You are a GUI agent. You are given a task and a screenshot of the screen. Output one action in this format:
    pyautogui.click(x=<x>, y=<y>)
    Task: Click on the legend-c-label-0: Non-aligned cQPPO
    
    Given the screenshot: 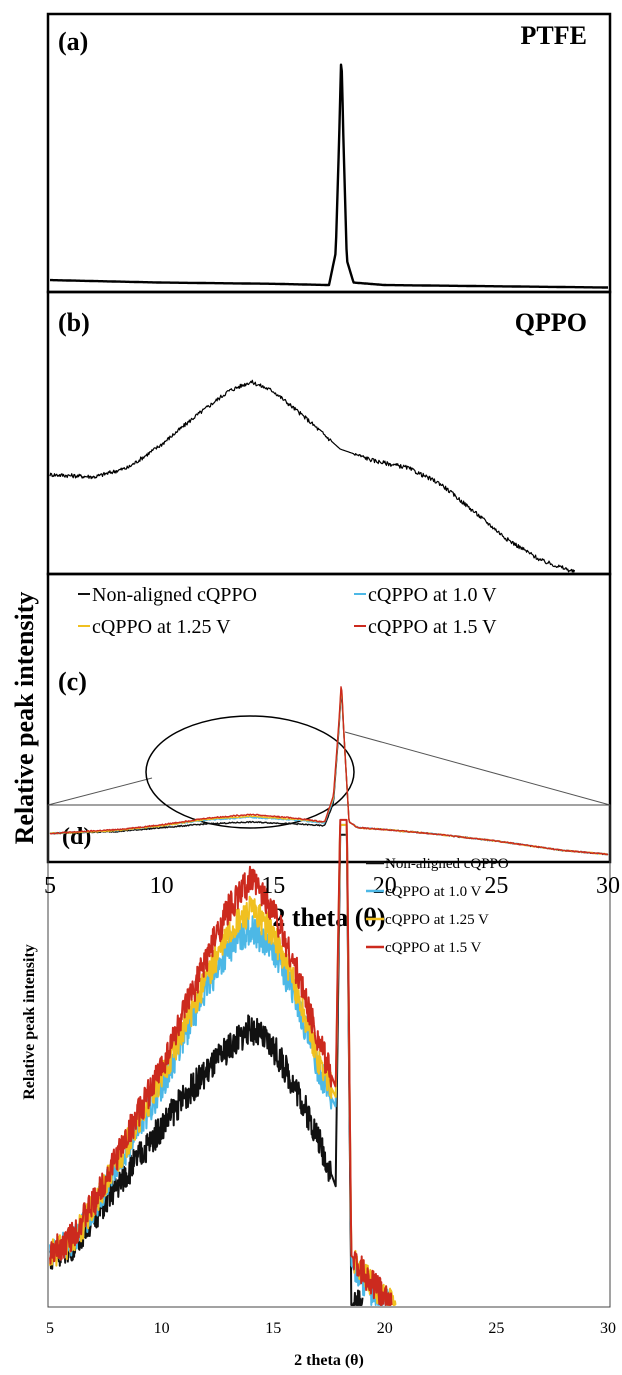 What is the action you would take?
    pyautogui.click(x=174, y=595)
    